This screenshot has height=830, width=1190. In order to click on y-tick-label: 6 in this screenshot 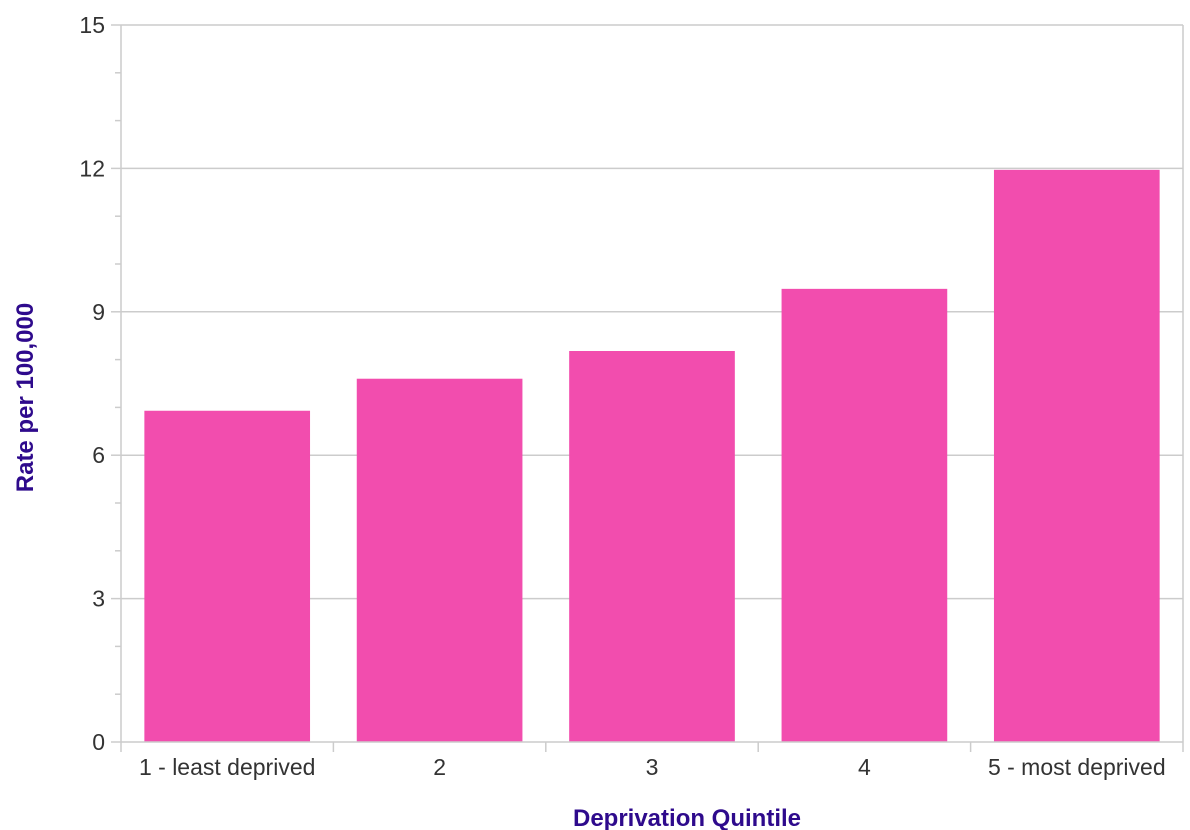, I will do `click(98, 455)`.